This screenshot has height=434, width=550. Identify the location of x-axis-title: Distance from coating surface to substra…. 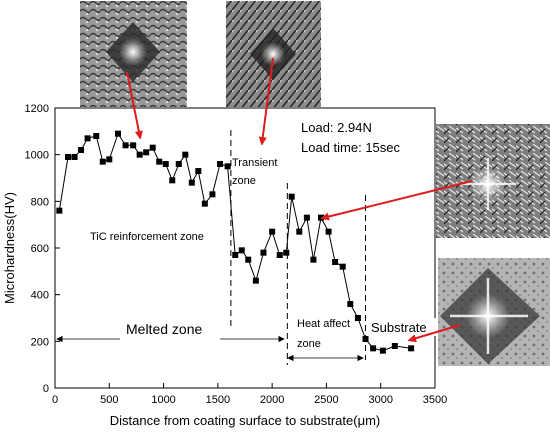
(245, 420).